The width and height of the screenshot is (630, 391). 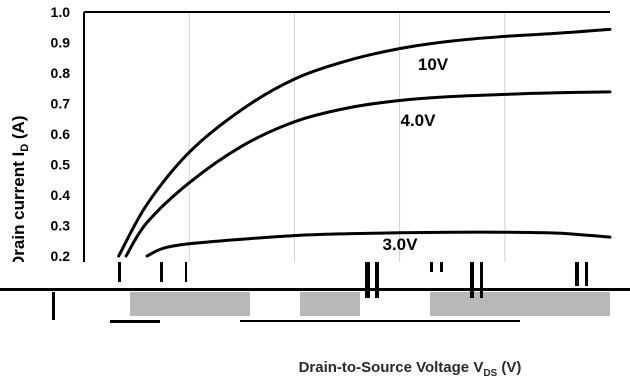 I want to click on y-axis-title-subscript: D, so click(x=25, y=148).